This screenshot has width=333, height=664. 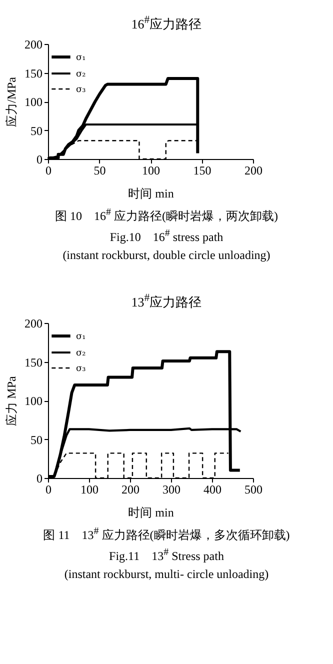 I want to click on caption: 图 11 13$^{#}$ 应力路径(瞬时岩爆，多次循环卸载), so click(x=166, y=534).